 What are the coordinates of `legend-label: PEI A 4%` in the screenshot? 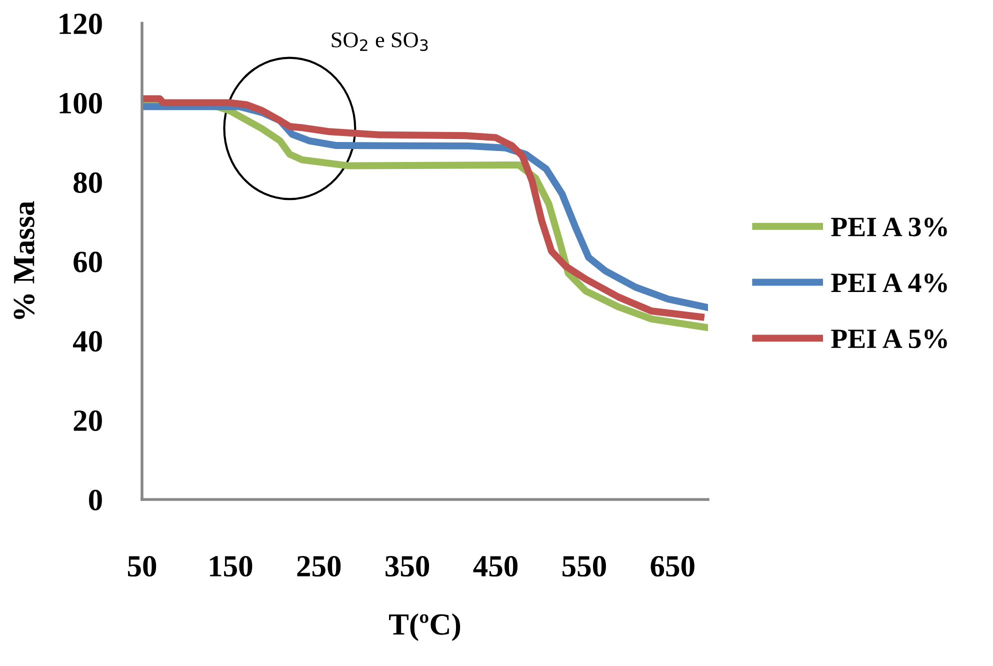 It's located at (889, 283).